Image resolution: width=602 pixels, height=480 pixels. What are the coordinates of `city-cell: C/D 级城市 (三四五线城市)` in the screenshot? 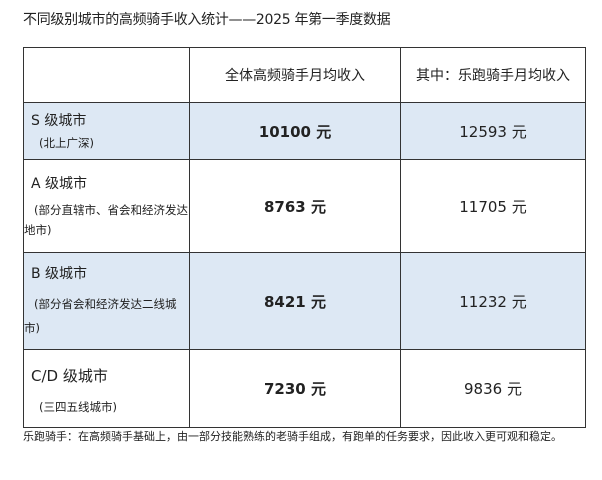 It's located at (106, 388).